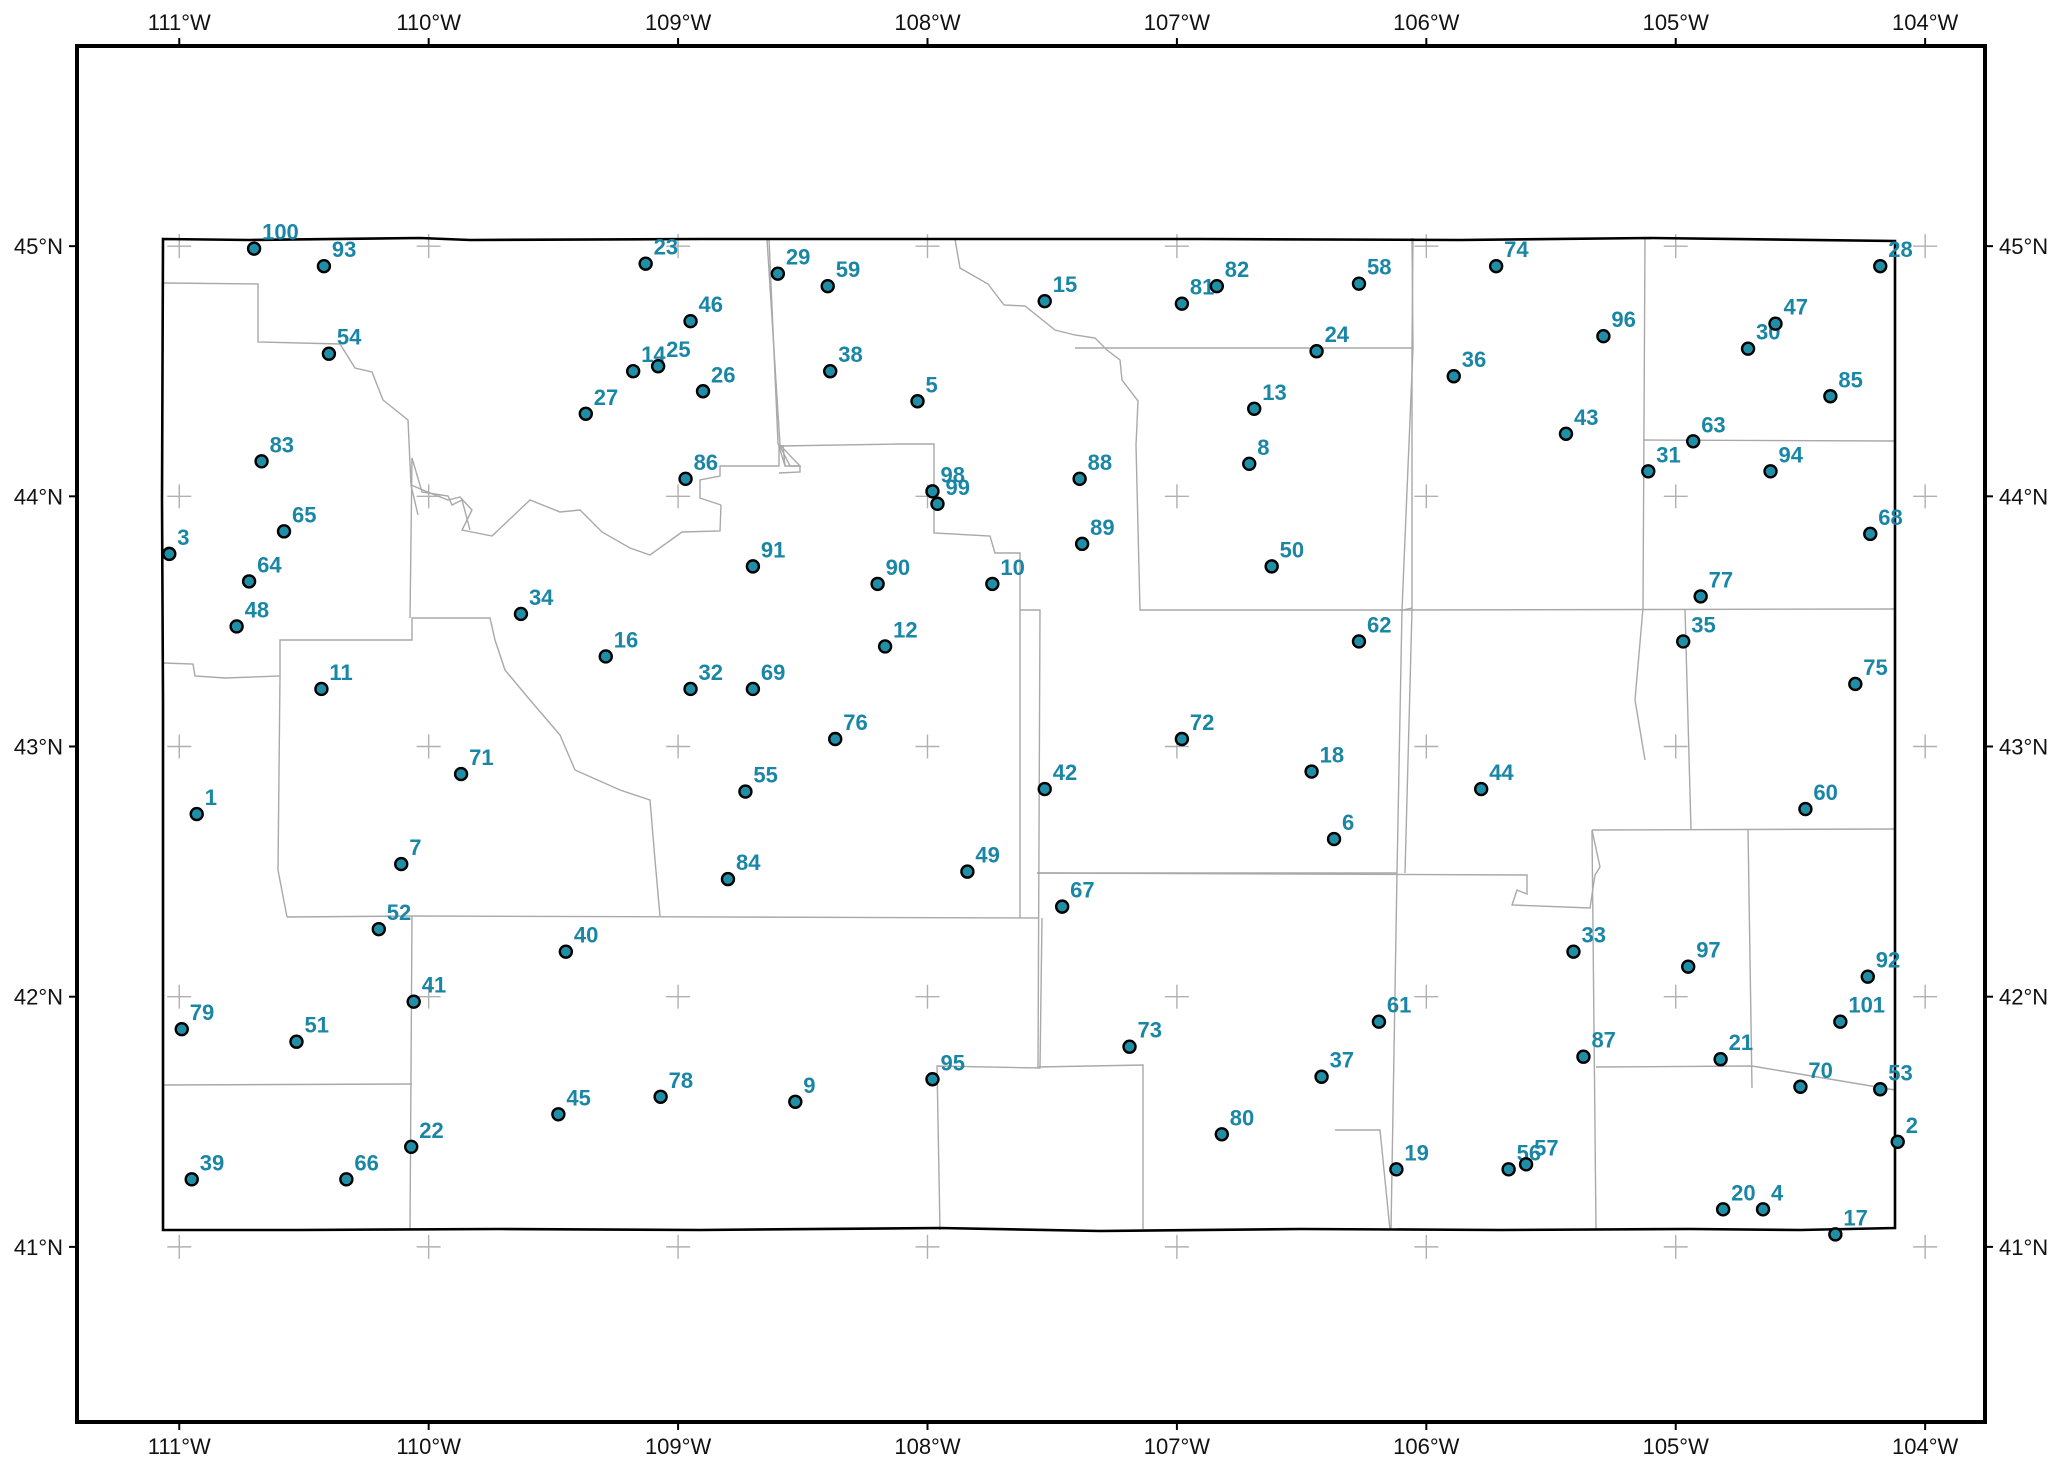 Image resolution: width=2055 pixels, height=1467 pixels. What do you see at coordinates (1586, 941) in the screenshot?
I see `station-33: 33` at bounding box center [1586, 941].